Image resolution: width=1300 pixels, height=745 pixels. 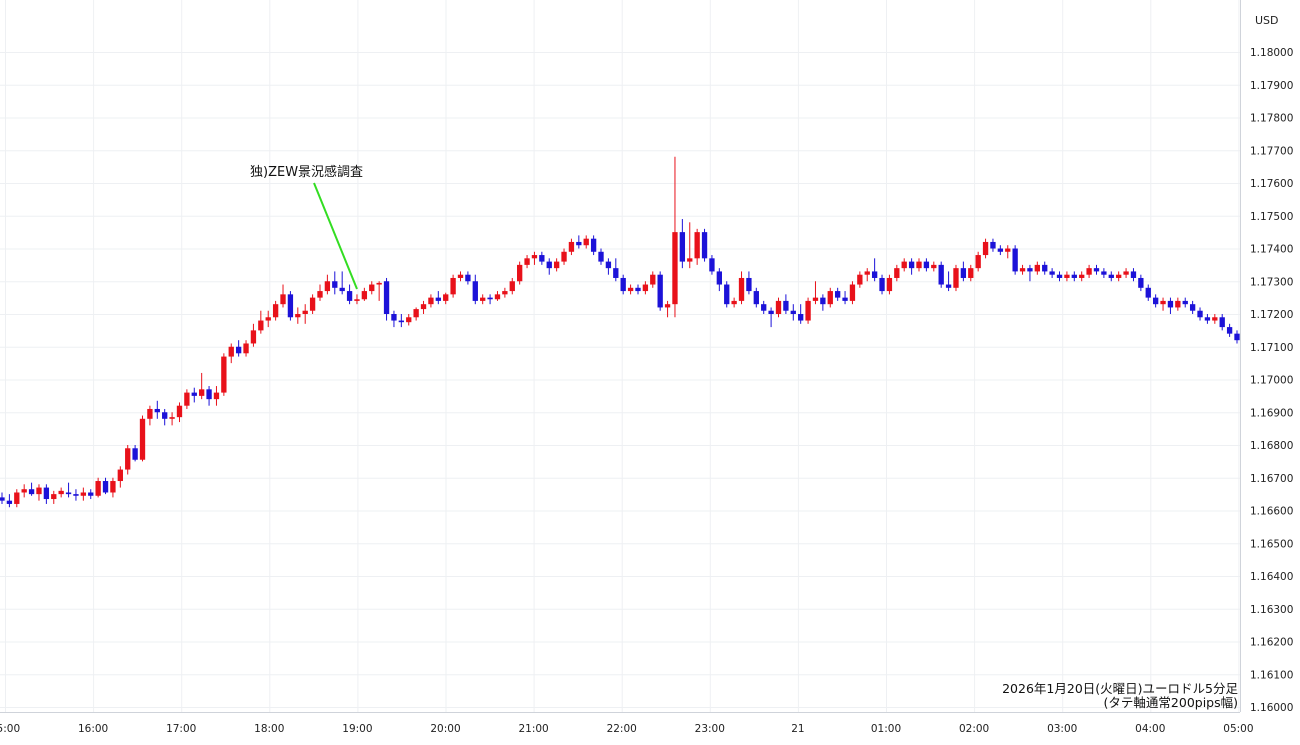 What do you see at coordinates (445, 729) in the screenshot?
I see `time-tick-label: 20:00` at bounding box center [445, 729].